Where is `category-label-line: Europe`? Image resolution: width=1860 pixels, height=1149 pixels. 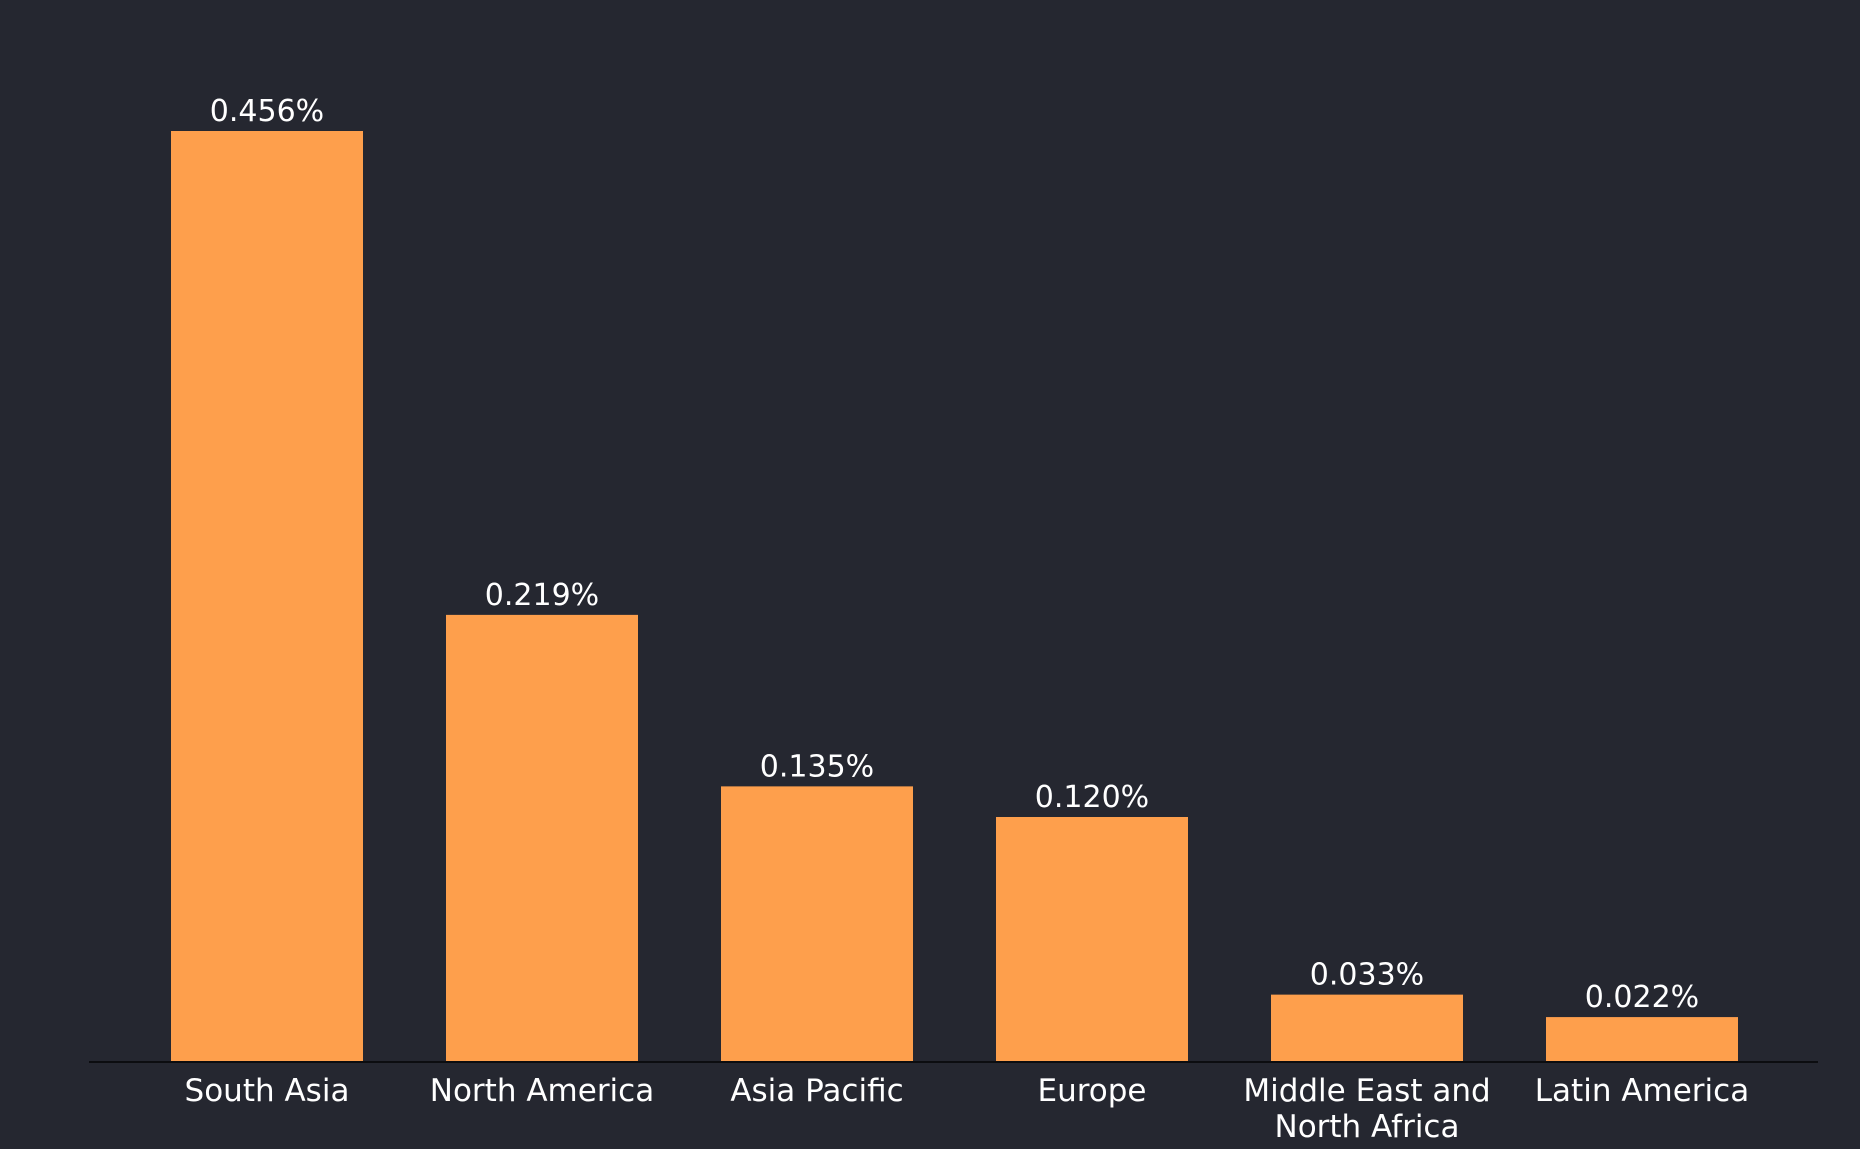
category-label-line: Europe is located at coordinates (1091, 1091).